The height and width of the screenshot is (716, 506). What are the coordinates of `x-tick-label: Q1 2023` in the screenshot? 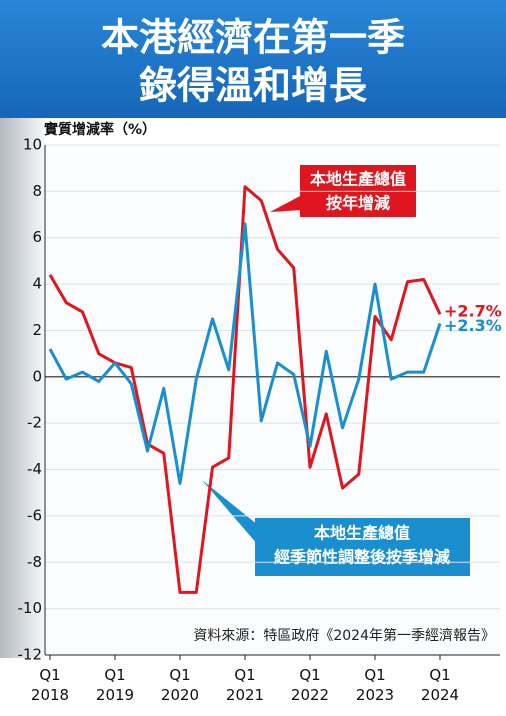 It's located at (375, 685).